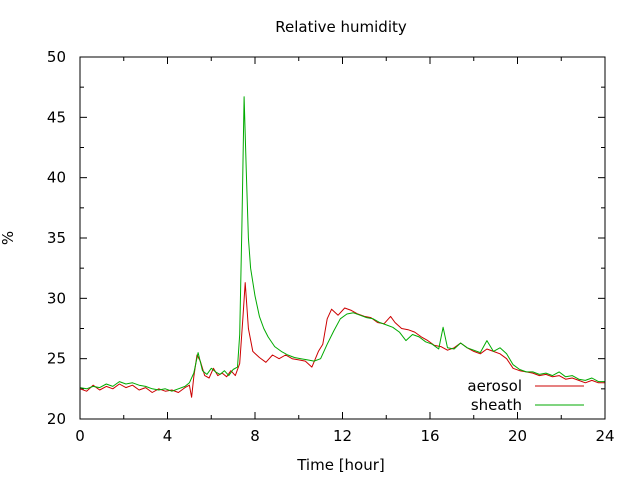 The height and width of the screenshot is (480, 640). I want to click on y-tick-label: 25, so click(56, 359).